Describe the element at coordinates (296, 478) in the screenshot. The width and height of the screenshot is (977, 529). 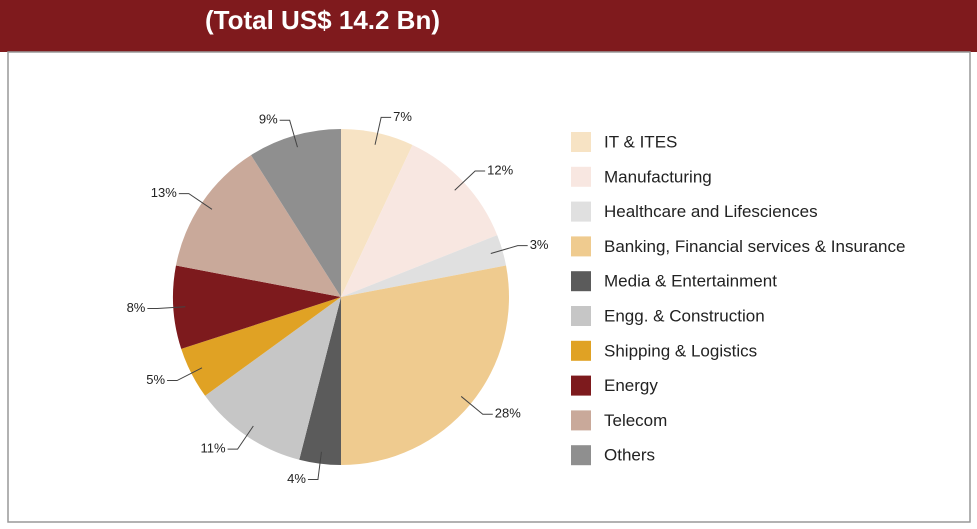
I see `data-label: 4%` at that location.